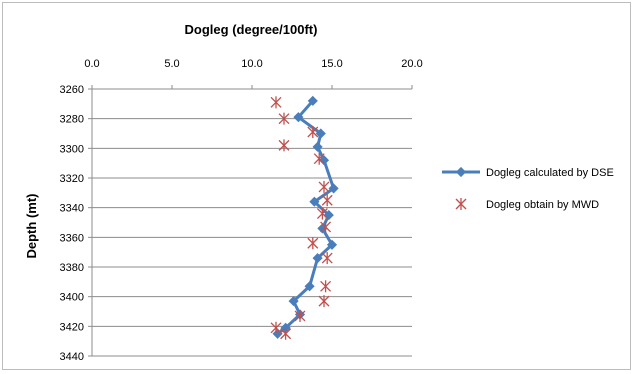  I want to click on y-tick-label: 3380, so click(72, 268).